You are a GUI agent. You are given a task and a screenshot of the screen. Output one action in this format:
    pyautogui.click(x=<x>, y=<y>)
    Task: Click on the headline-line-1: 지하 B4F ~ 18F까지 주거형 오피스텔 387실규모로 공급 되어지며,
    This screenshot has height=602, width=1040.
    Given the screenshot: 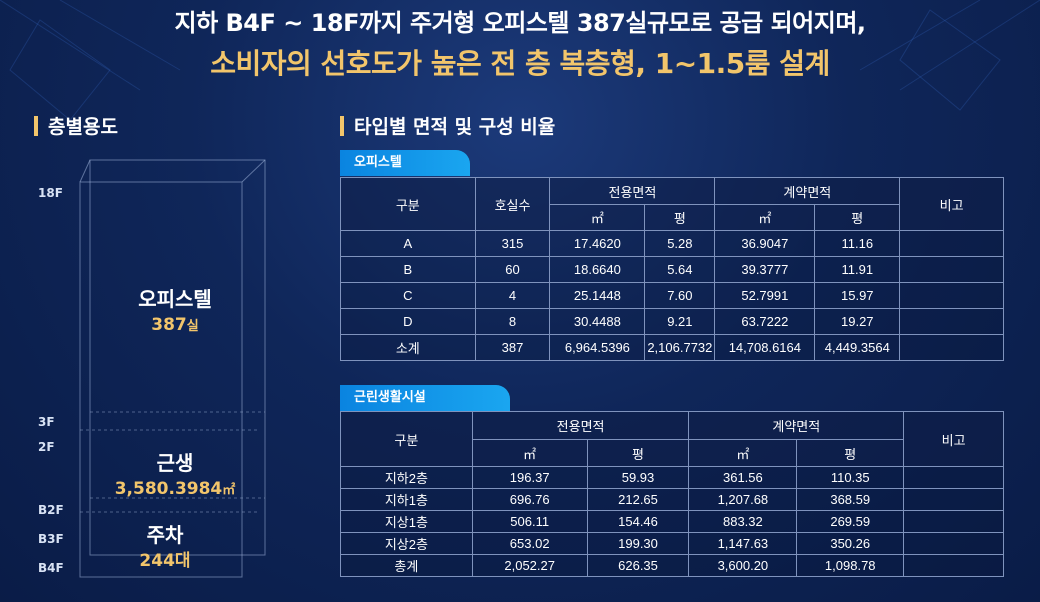 What is the action you would take?
    pyautogui.click(x=520, y=23)
    